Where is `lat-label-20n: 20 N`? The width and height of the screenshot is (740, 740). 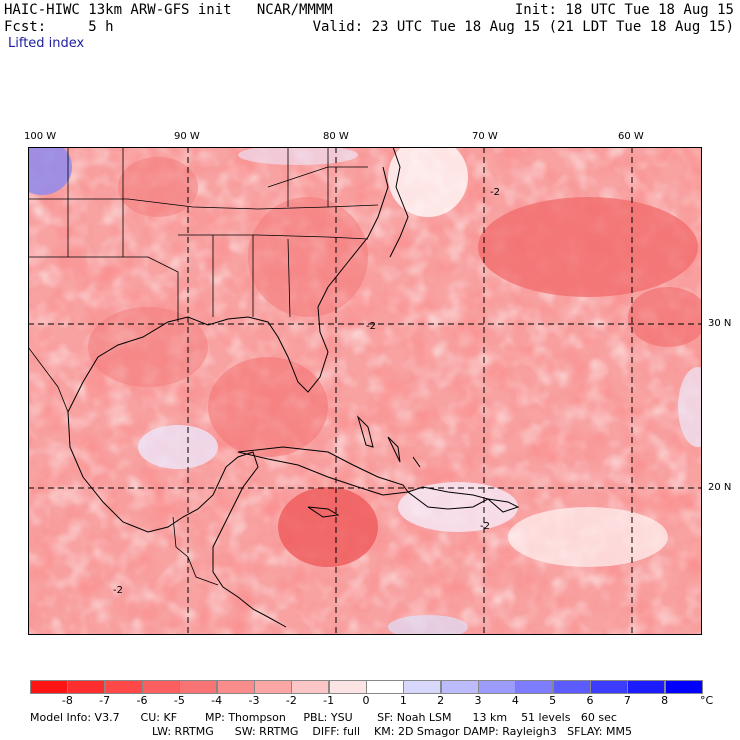
lat-label-20n: 20 N is located at coordinates (720, 487).